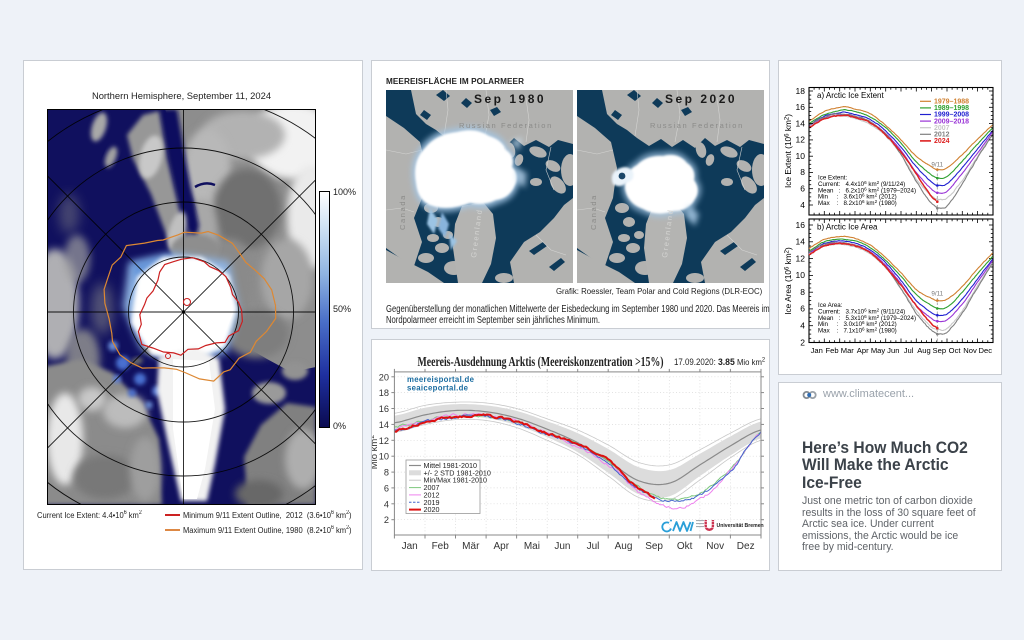 This screenshot has width=1024, height=640. I want to click on svg-text: Mai, so click(532, 546).